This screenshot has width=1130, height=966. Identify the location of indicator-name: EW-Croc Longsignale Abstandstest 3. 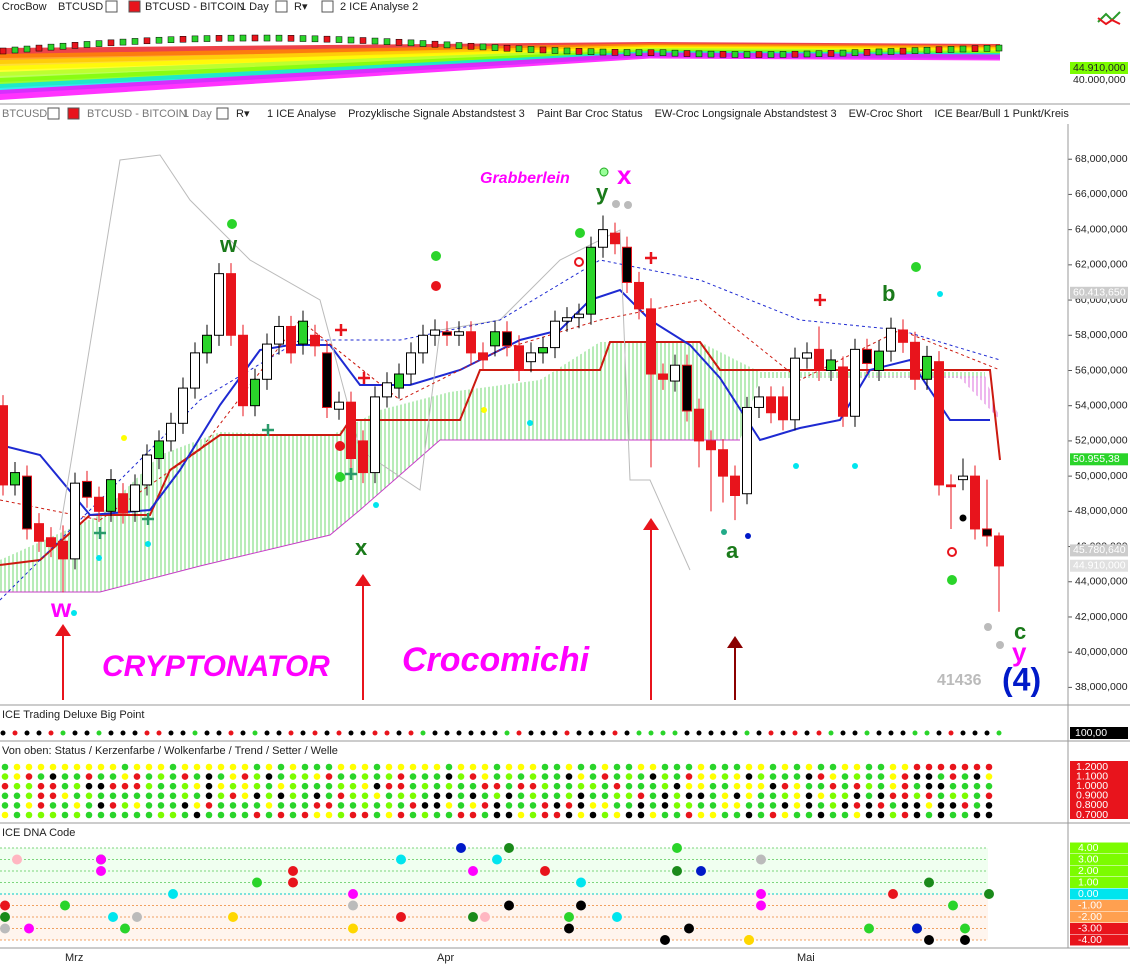
(746, 114).